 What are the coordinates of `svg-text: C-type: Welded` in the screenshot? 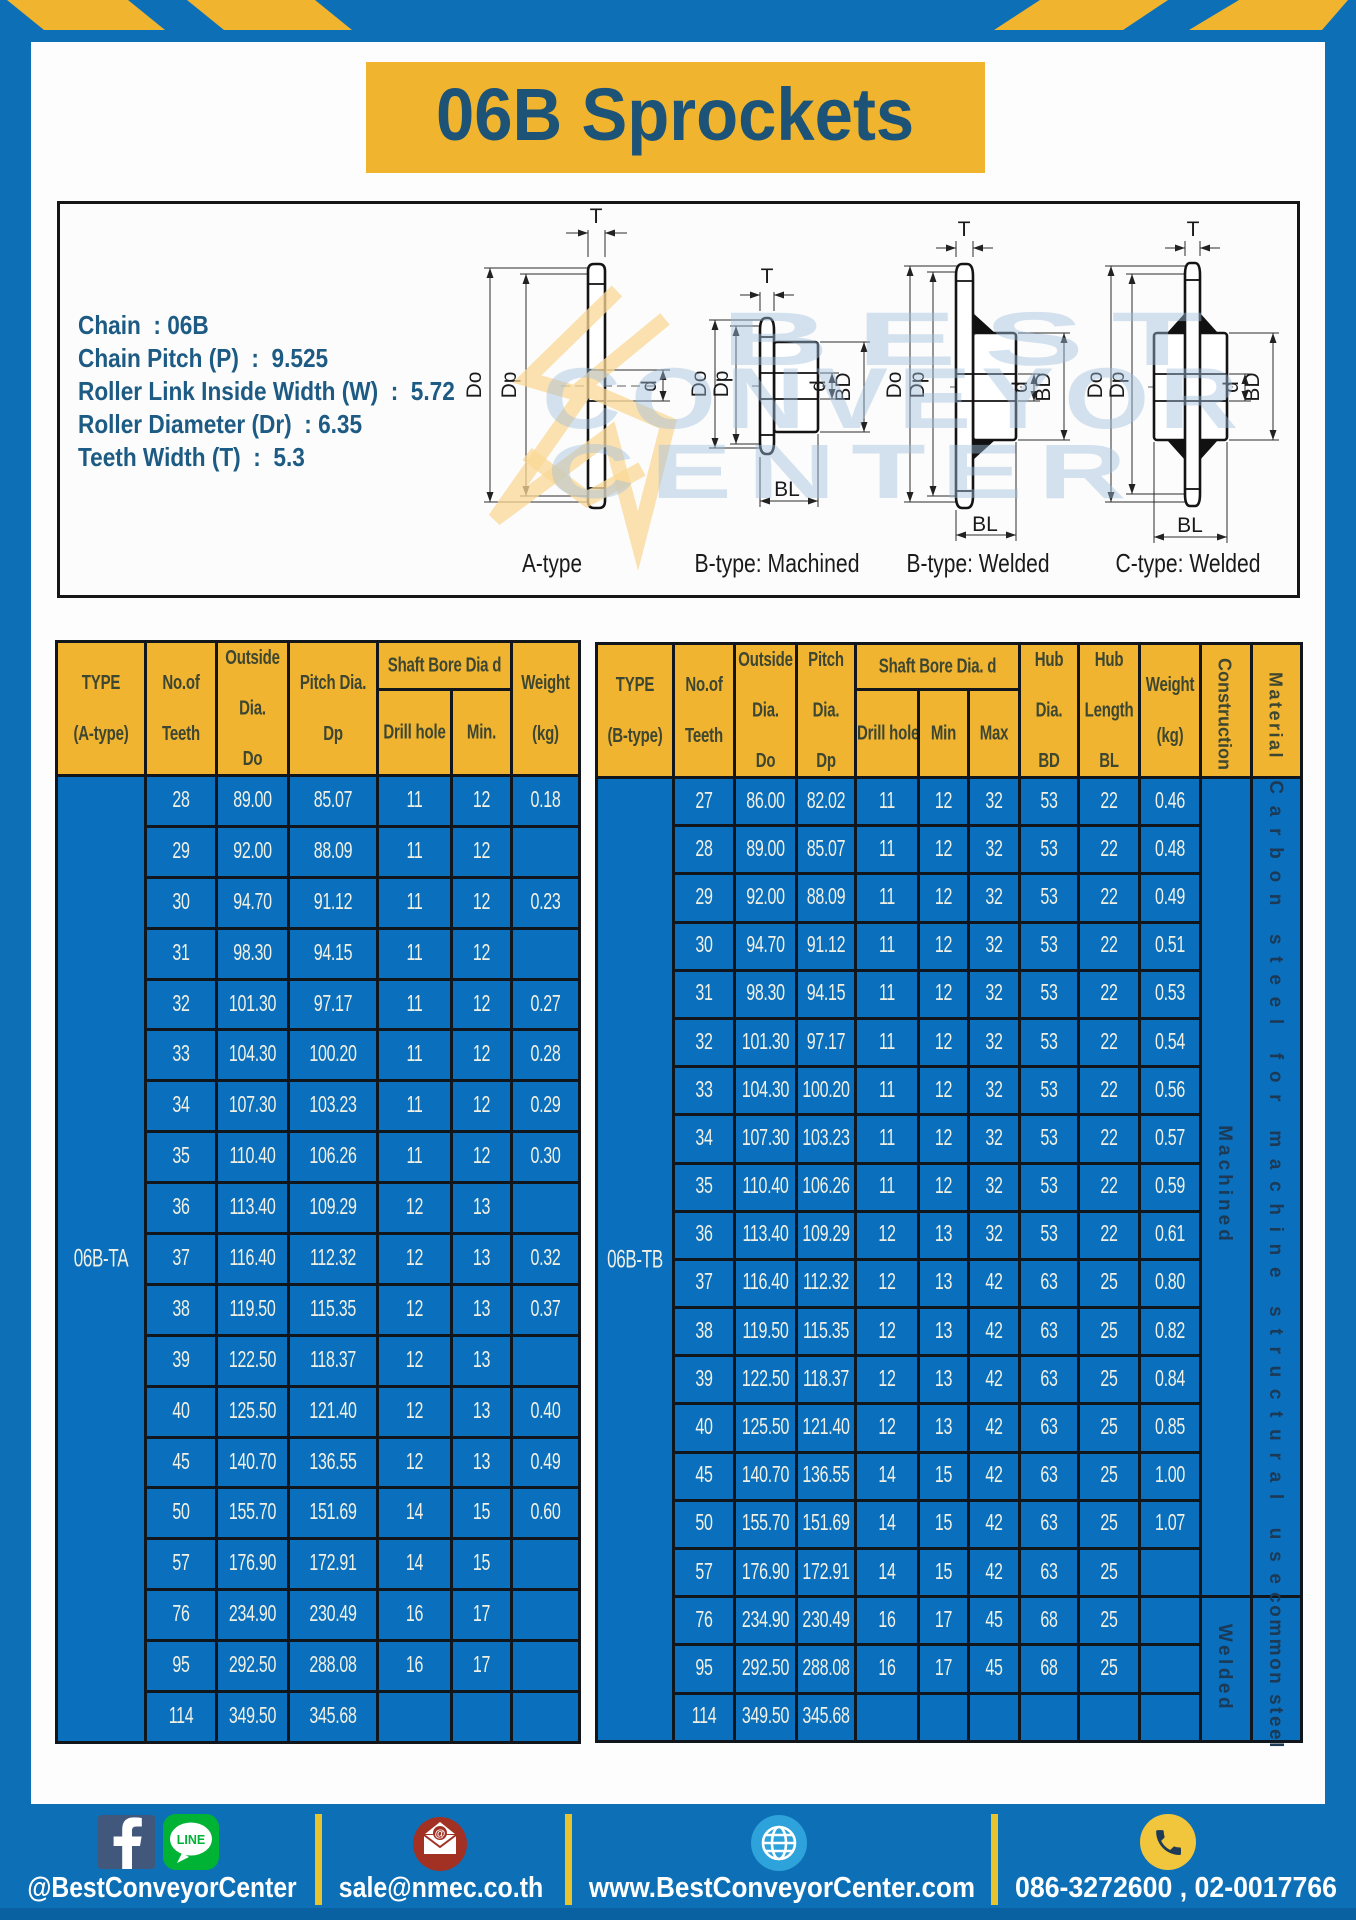 It's located at (1188, 563).